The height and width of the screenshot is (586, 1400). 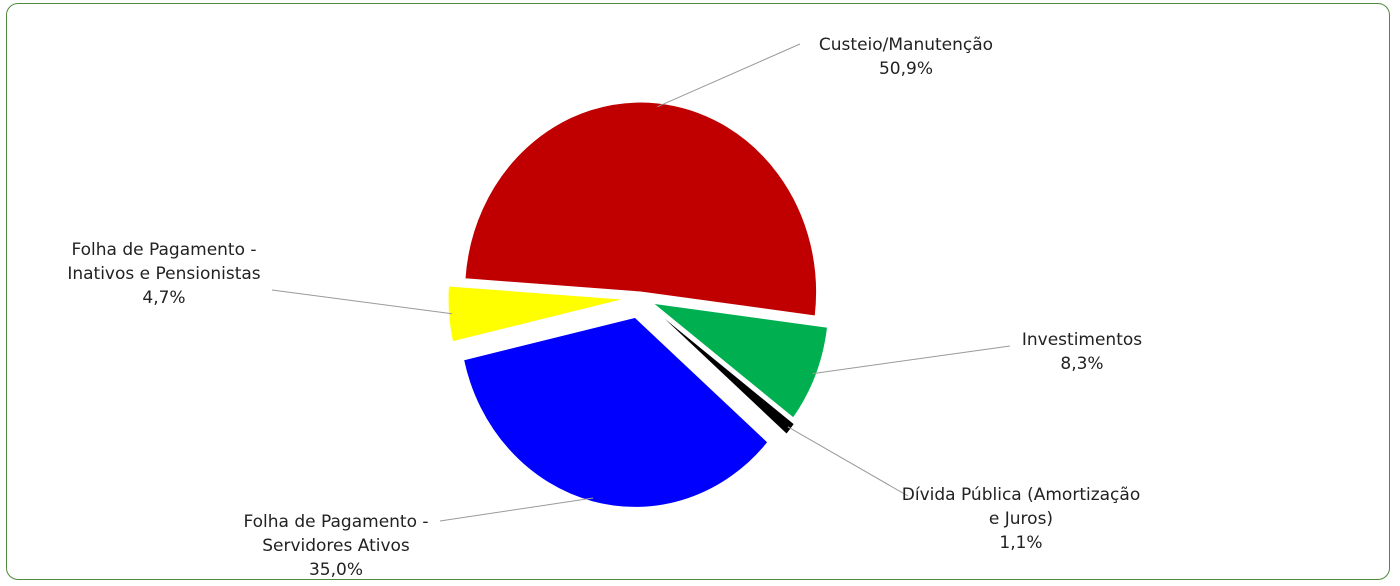 I want to click on data-label-value-1: 8,3%, so click(x=1081, y=364).